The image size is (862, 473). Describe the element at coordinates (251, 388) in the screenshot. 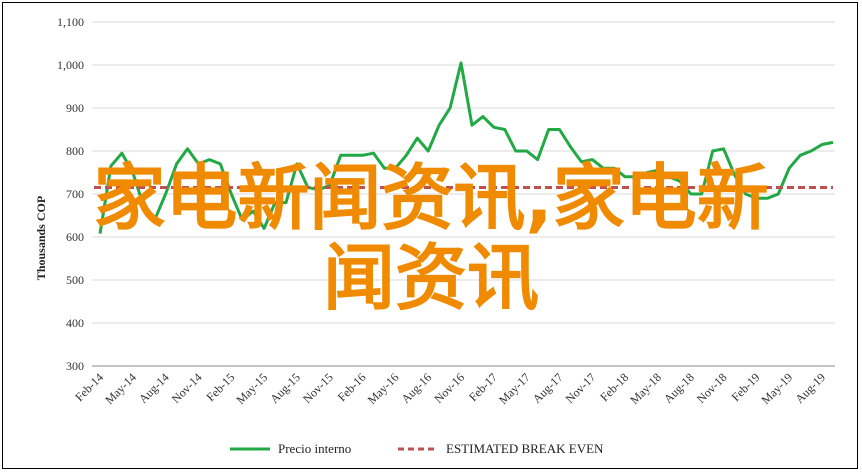

I see `x-tick-label: May-15` at that location.